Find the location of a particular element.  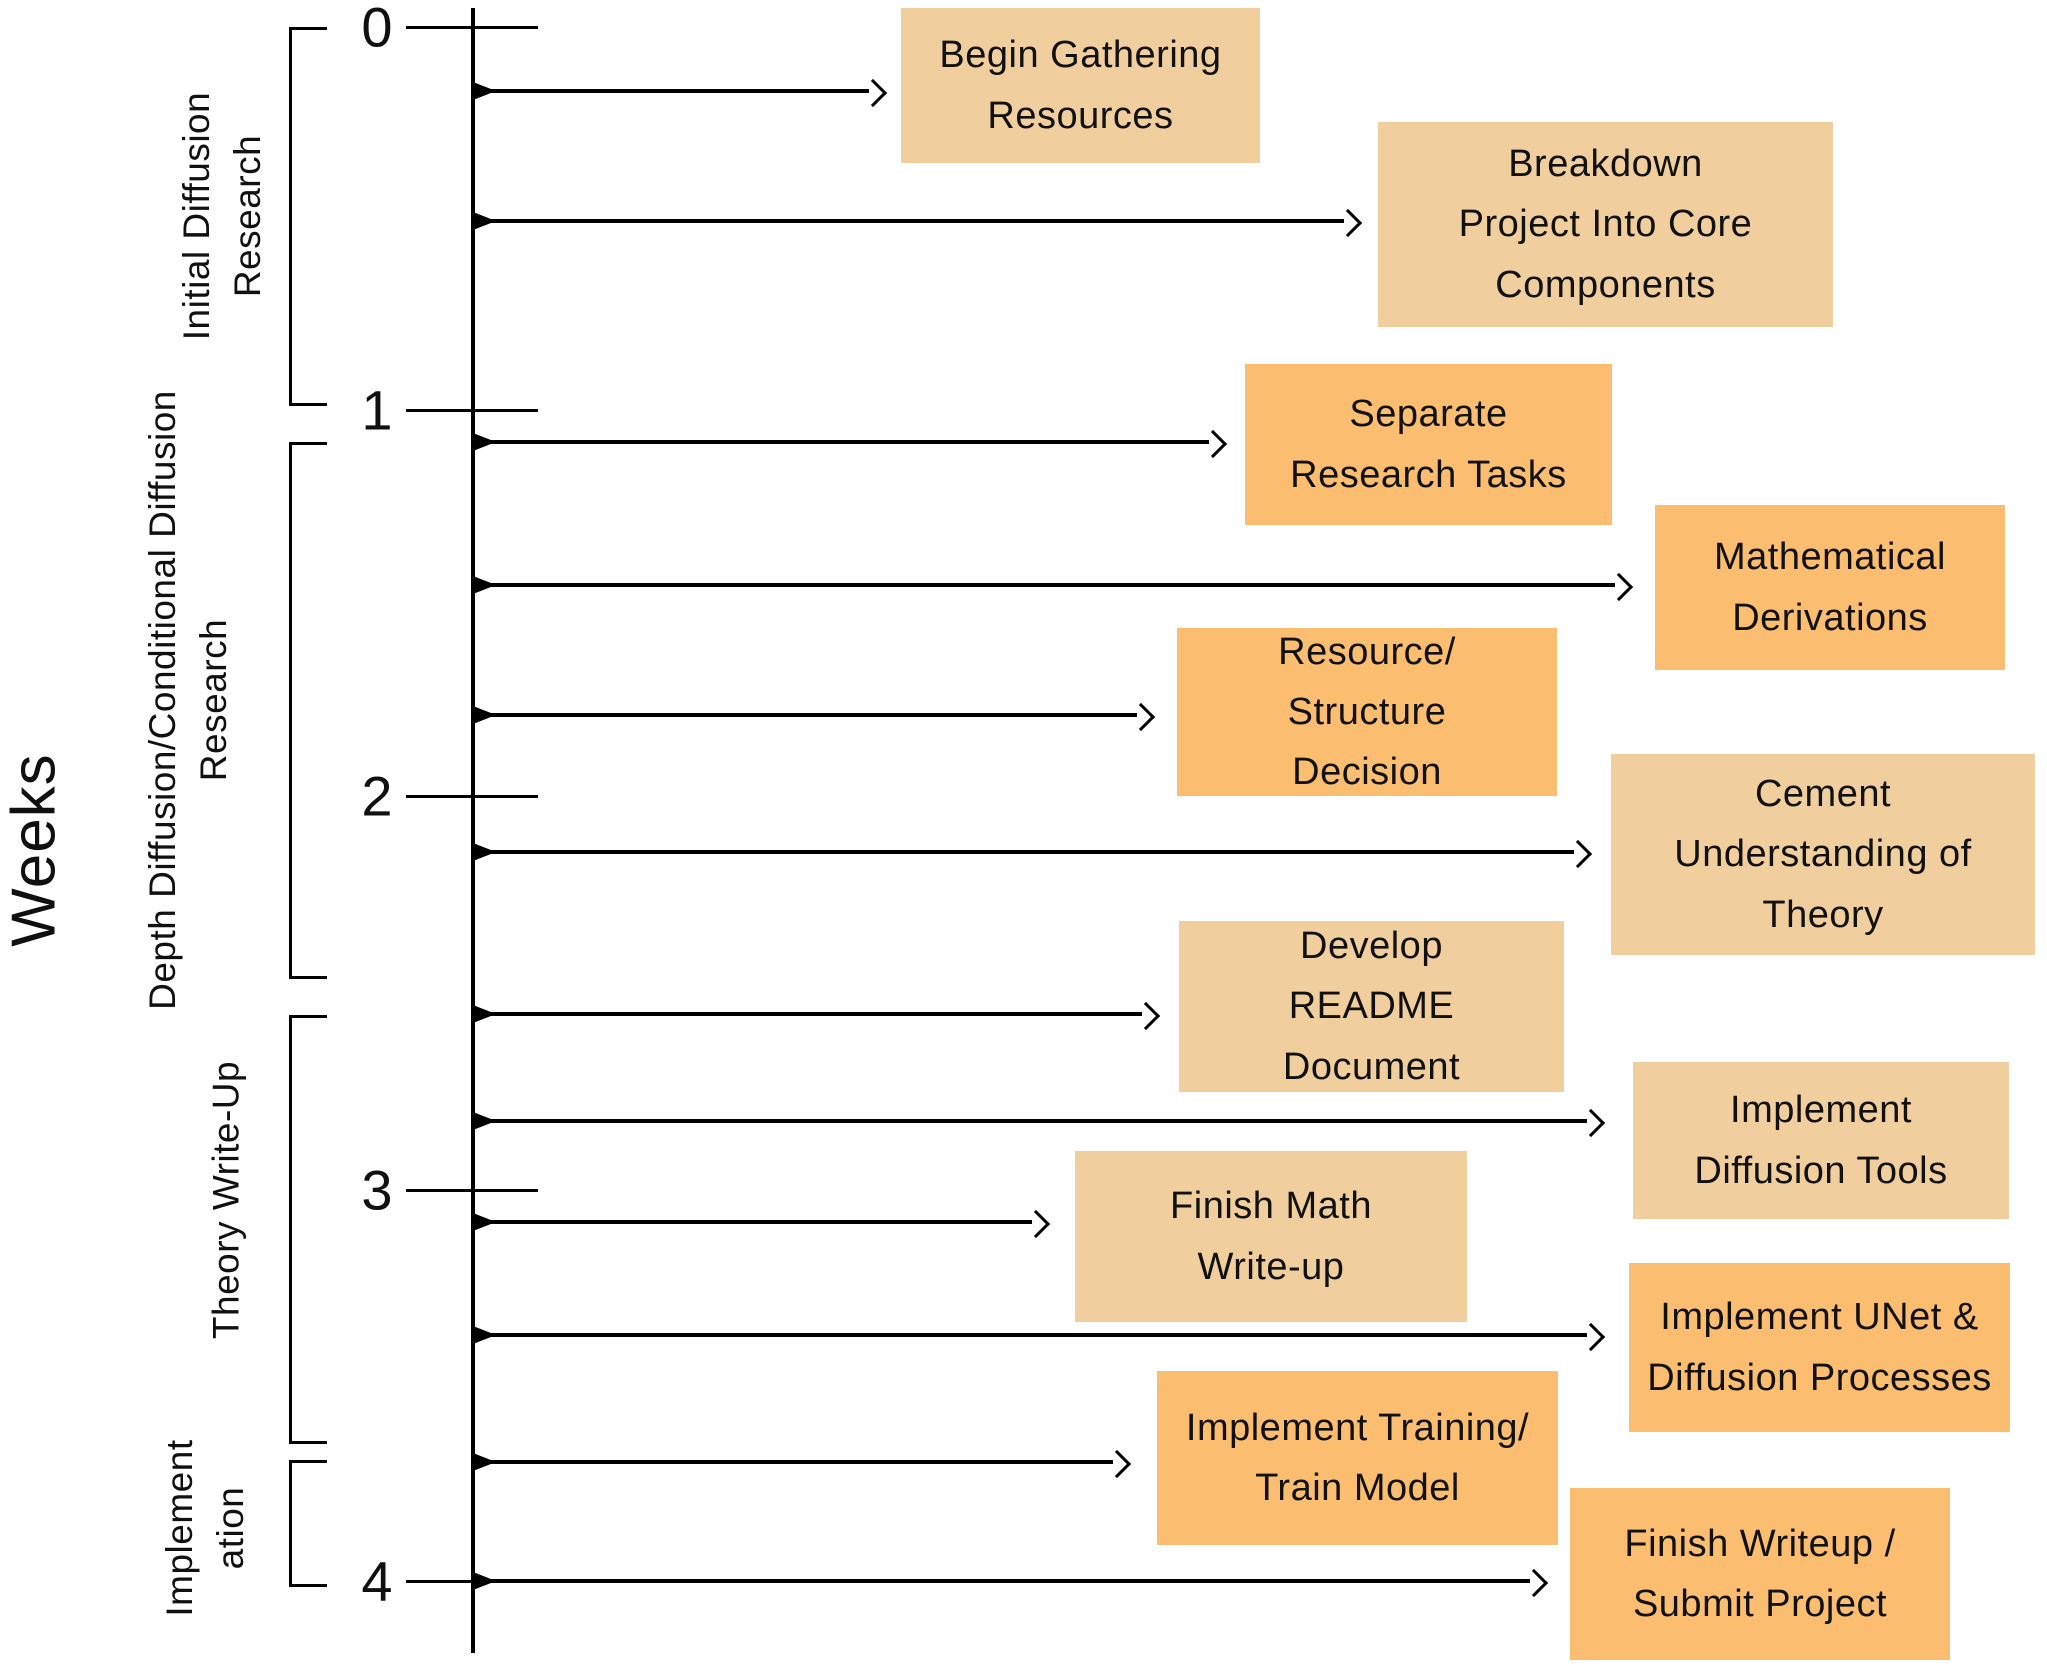

task-box-label-line: Resources is located at coordinates (1080, 115).